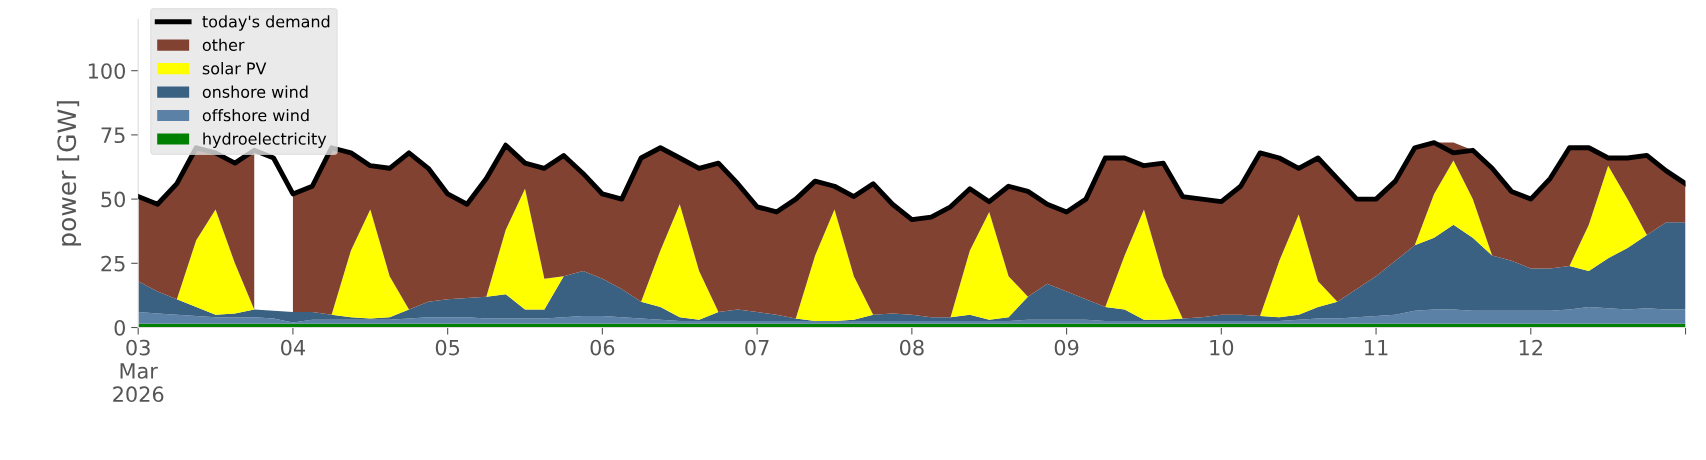  Describe the element at coordinates (69, 173) in the screenshot. I see `y-axis-title: power [GW]` at that location.